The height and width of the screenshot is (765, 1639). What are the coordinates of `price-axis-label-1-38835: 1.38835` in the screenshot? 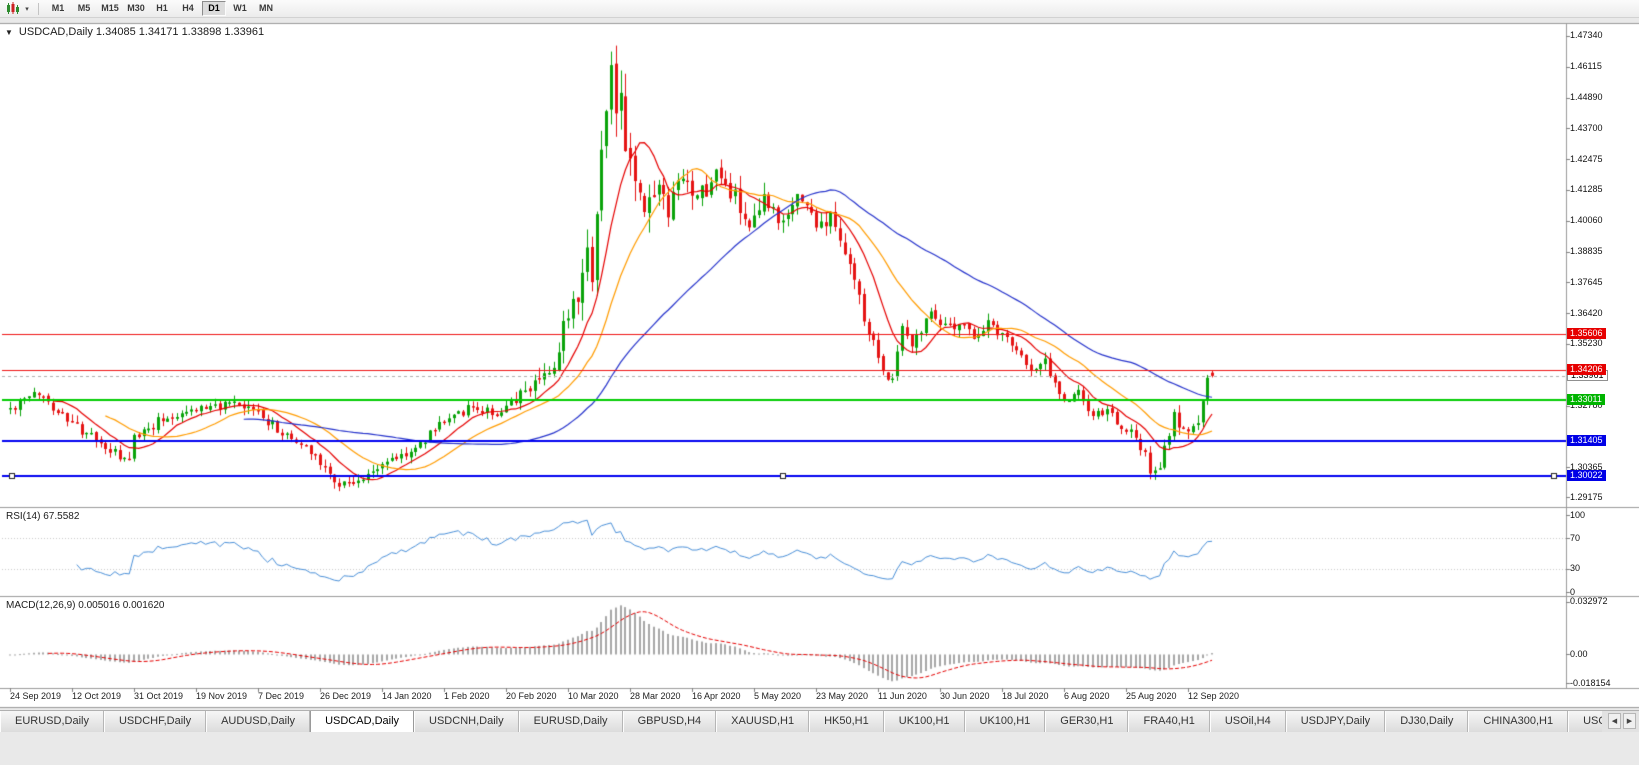 It's located at (1586, 251).